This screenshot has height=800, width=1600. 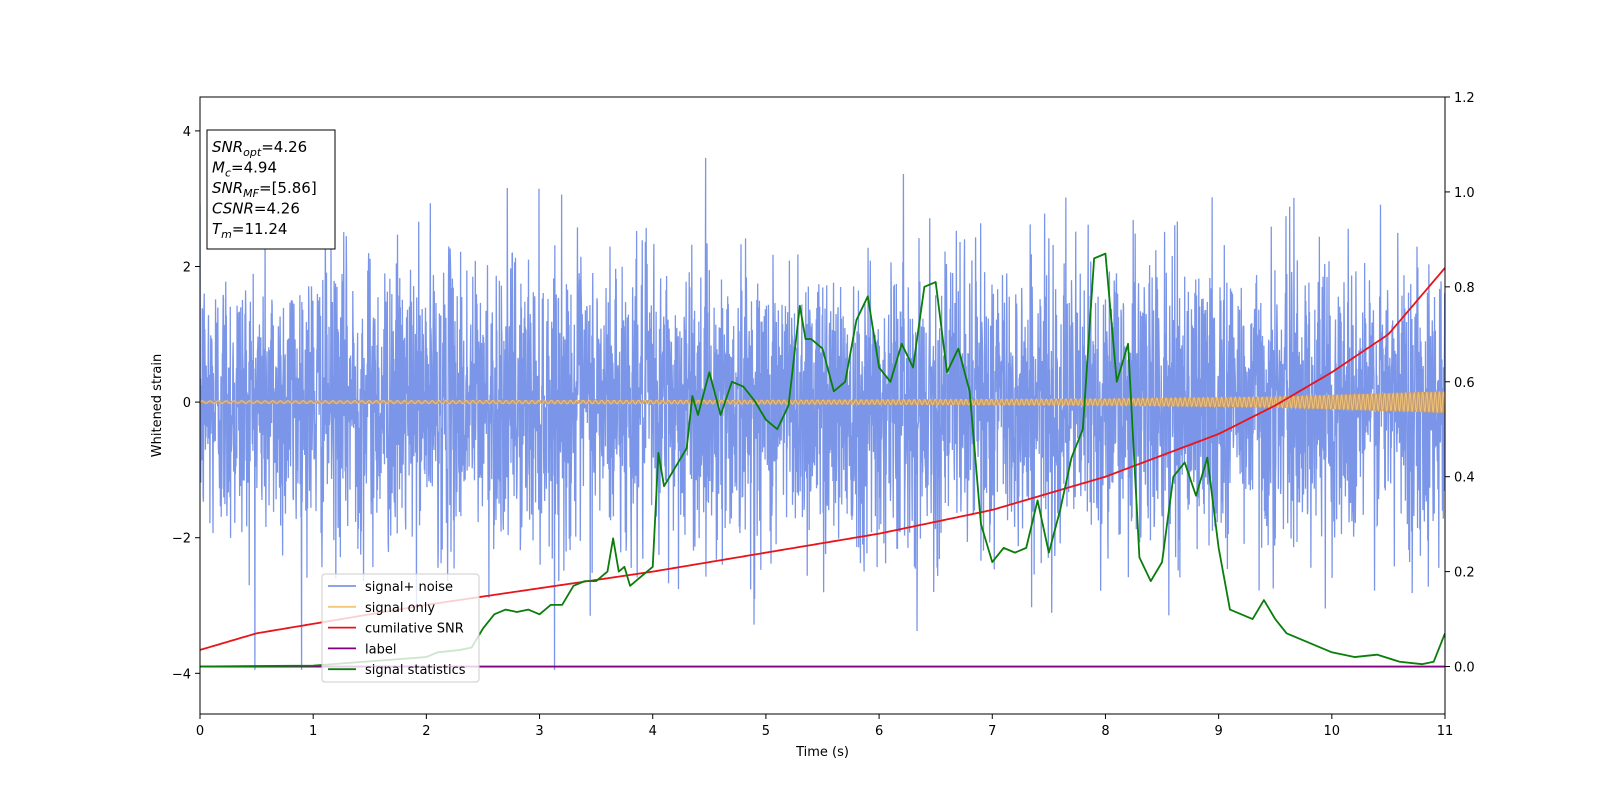 What do you see at coordinates (244, 169) in the screenshot?
I see `info-line: Mc=4.94` at bounding box center [244, 169].